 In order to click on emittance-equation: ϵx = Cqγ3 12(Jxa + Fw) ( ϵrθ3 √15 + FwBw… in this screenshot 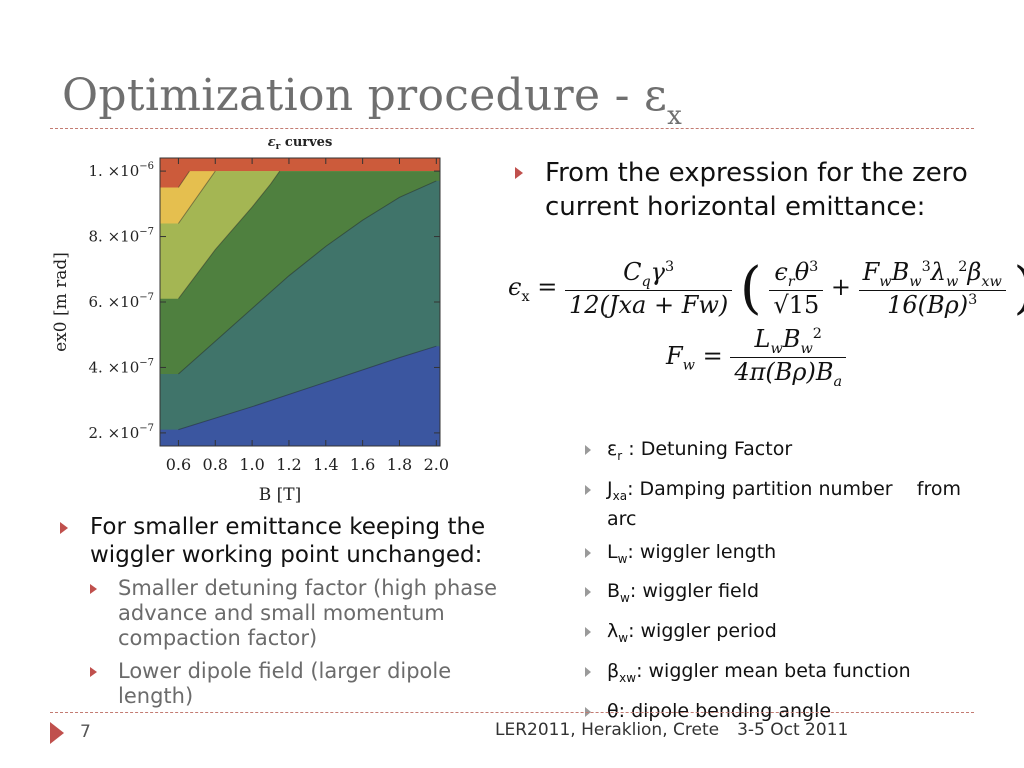, I will do `click(766, 288)`.